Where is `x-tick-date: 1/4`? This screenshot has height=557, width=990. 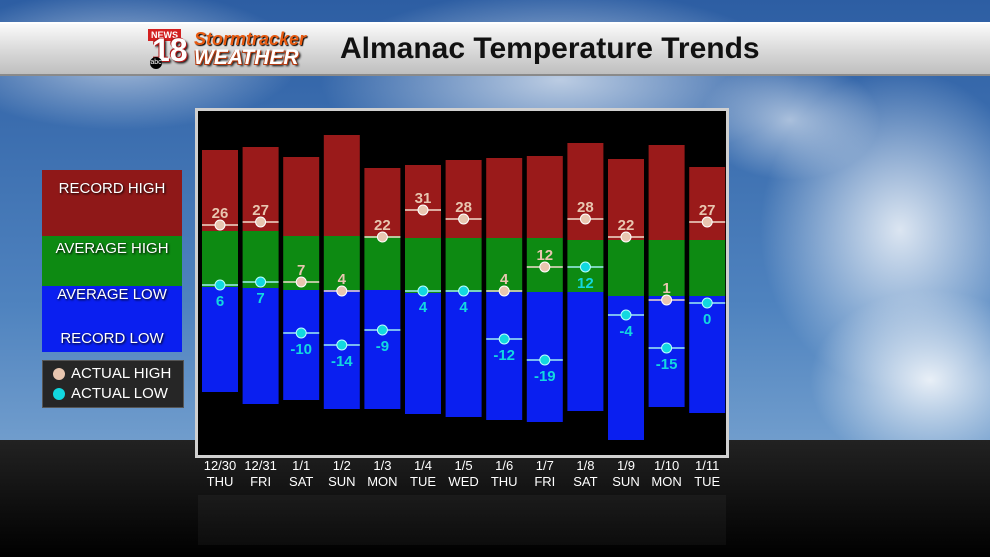
x-tick-date: 1/4 is located at coordinates (423, 465).